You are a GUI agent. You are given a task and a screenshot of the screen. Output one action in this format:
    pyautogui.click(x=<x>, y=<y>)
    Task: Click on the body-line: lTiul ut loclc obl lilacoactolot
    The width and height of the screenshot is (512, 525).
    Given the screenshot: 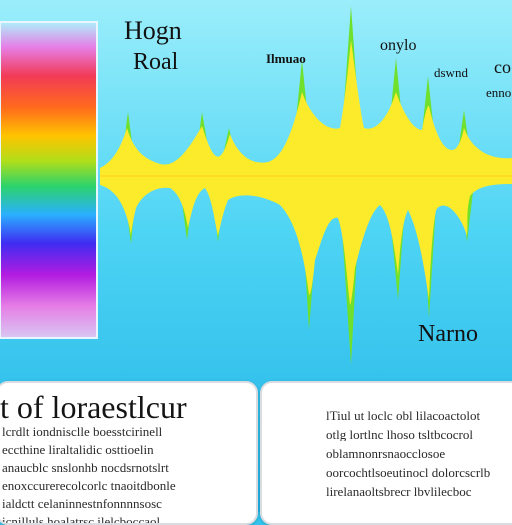 What is the action you would take?
    pyautogui.click(x=403, y=415)
    